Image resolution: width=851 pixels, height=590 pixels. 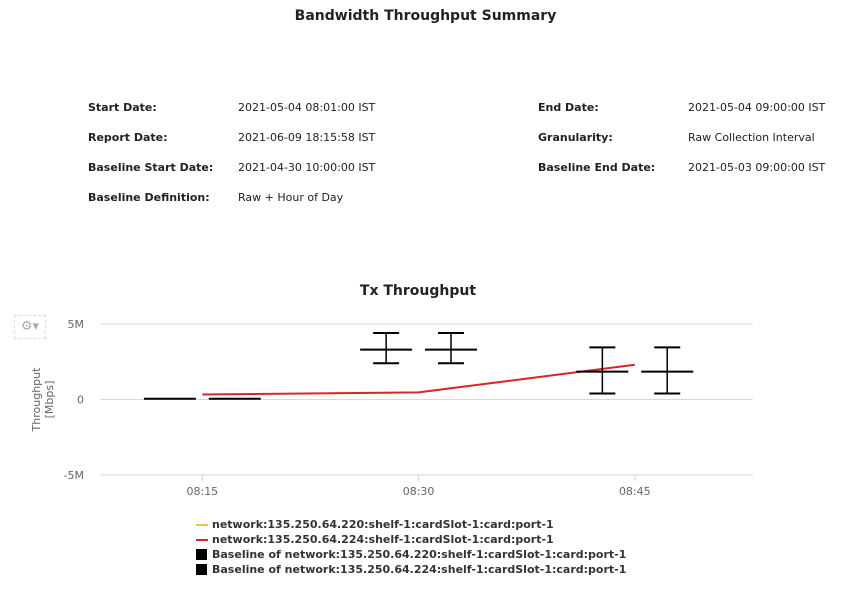 What do you see at coordinates (128, 137) in the screenshot?
I see `report-date-label: Report Date:` at bounding box center [128, 137].